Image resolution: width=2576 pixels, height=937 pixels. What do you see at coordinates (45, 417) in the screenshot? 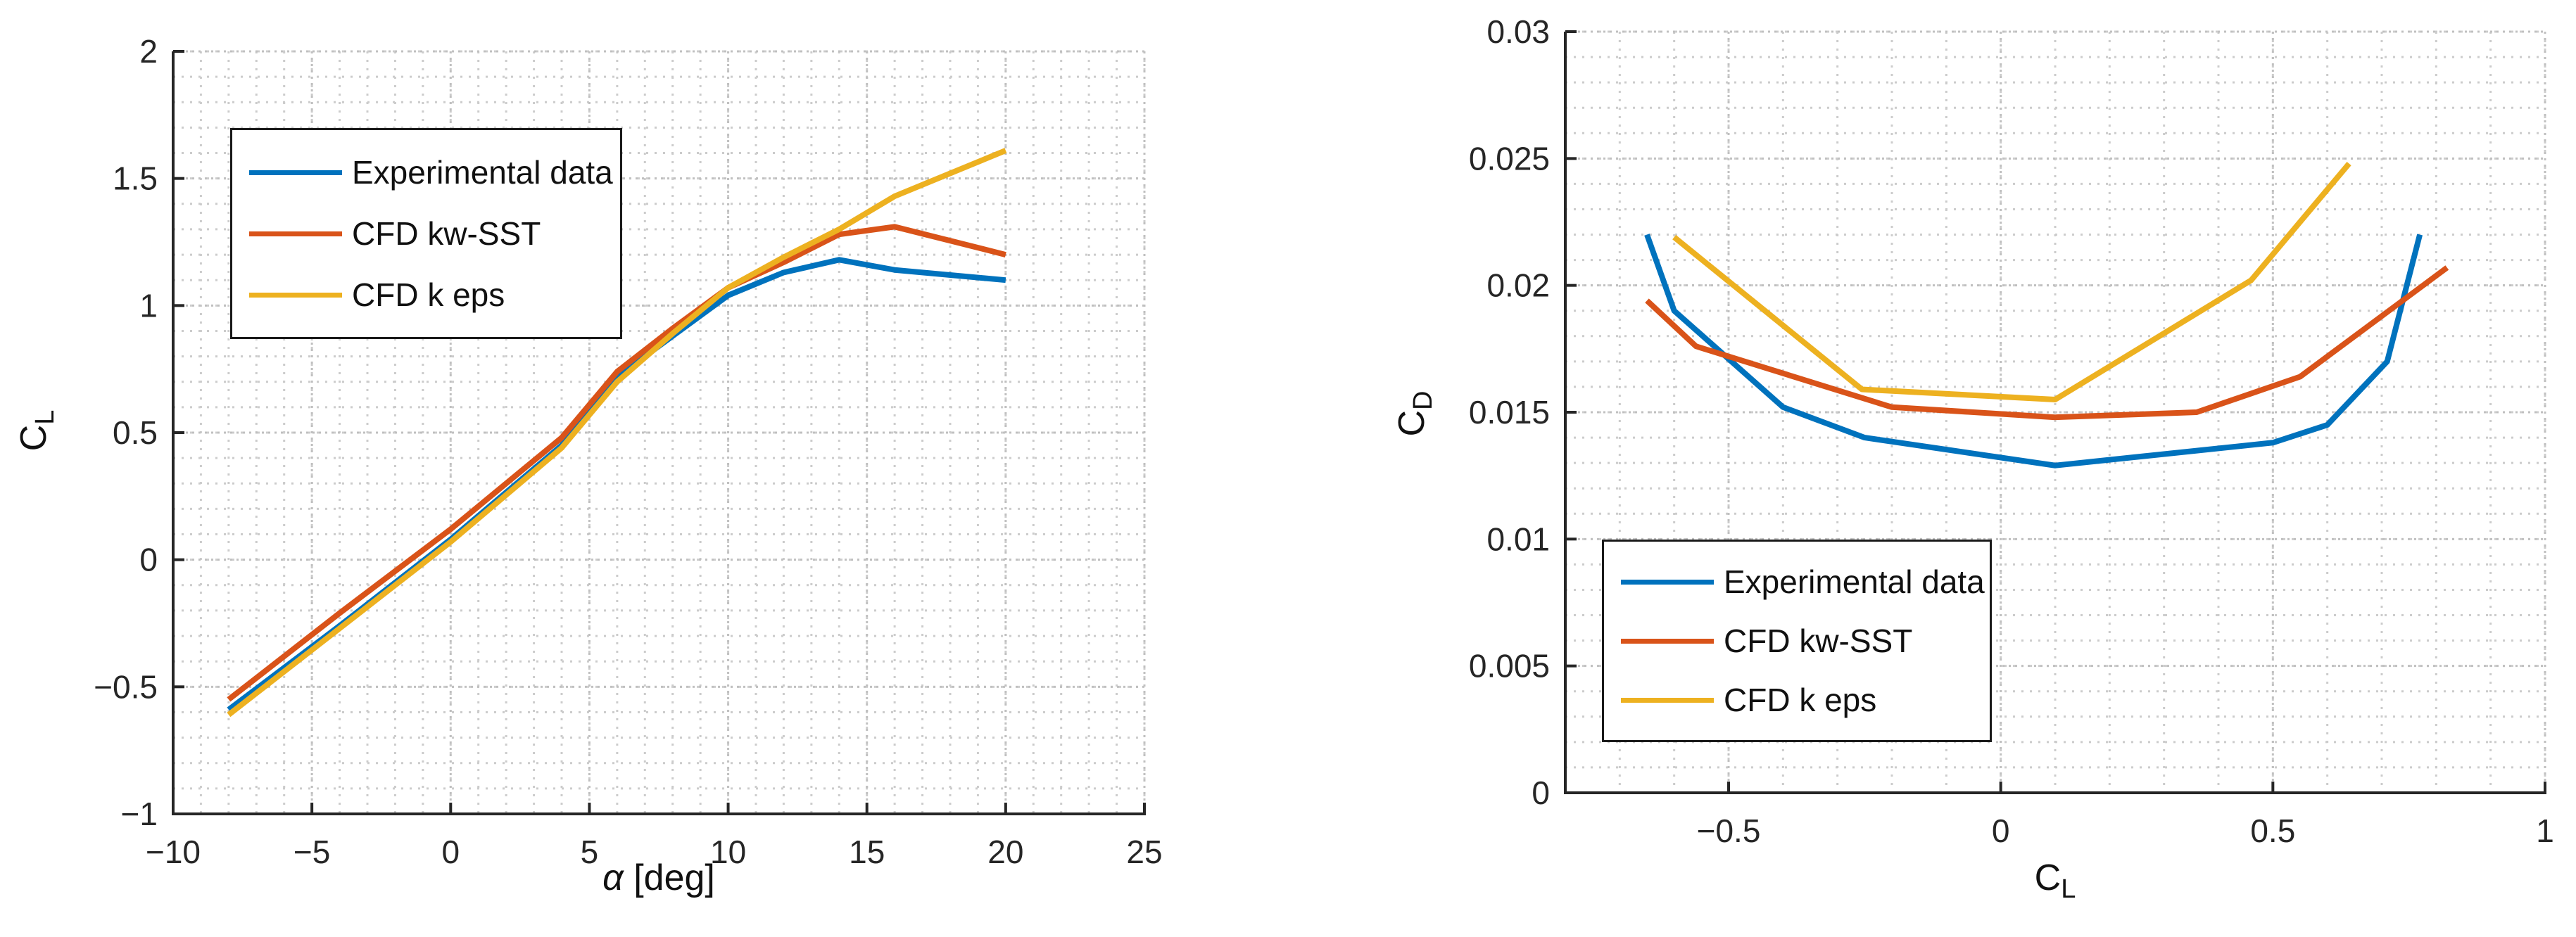
I see `ylabel-sub: L` at bounding box center [45, 417].